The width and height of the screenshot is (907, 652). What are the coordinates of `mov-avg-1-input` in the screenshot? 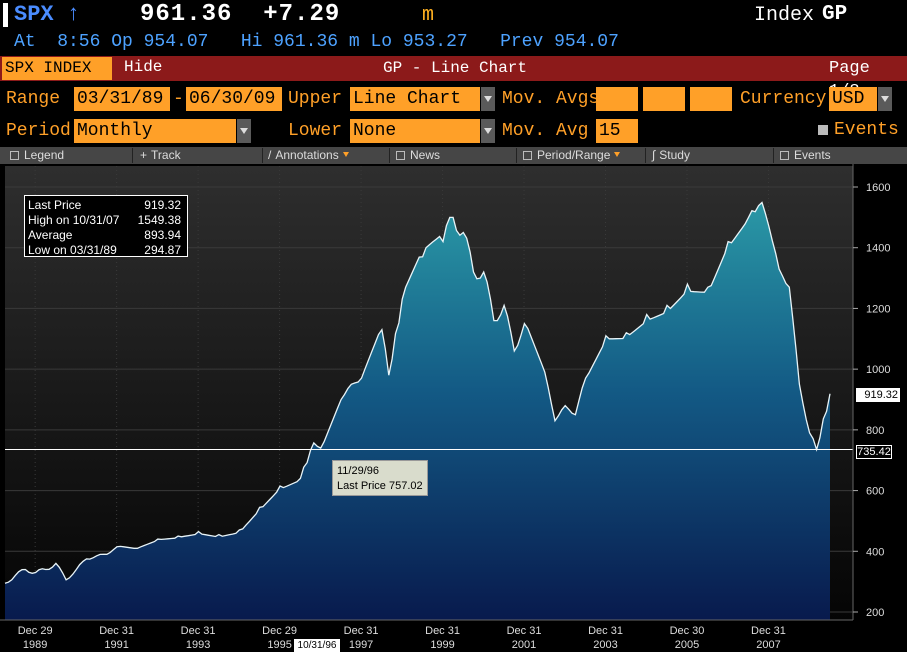 It's located at (617, 99).